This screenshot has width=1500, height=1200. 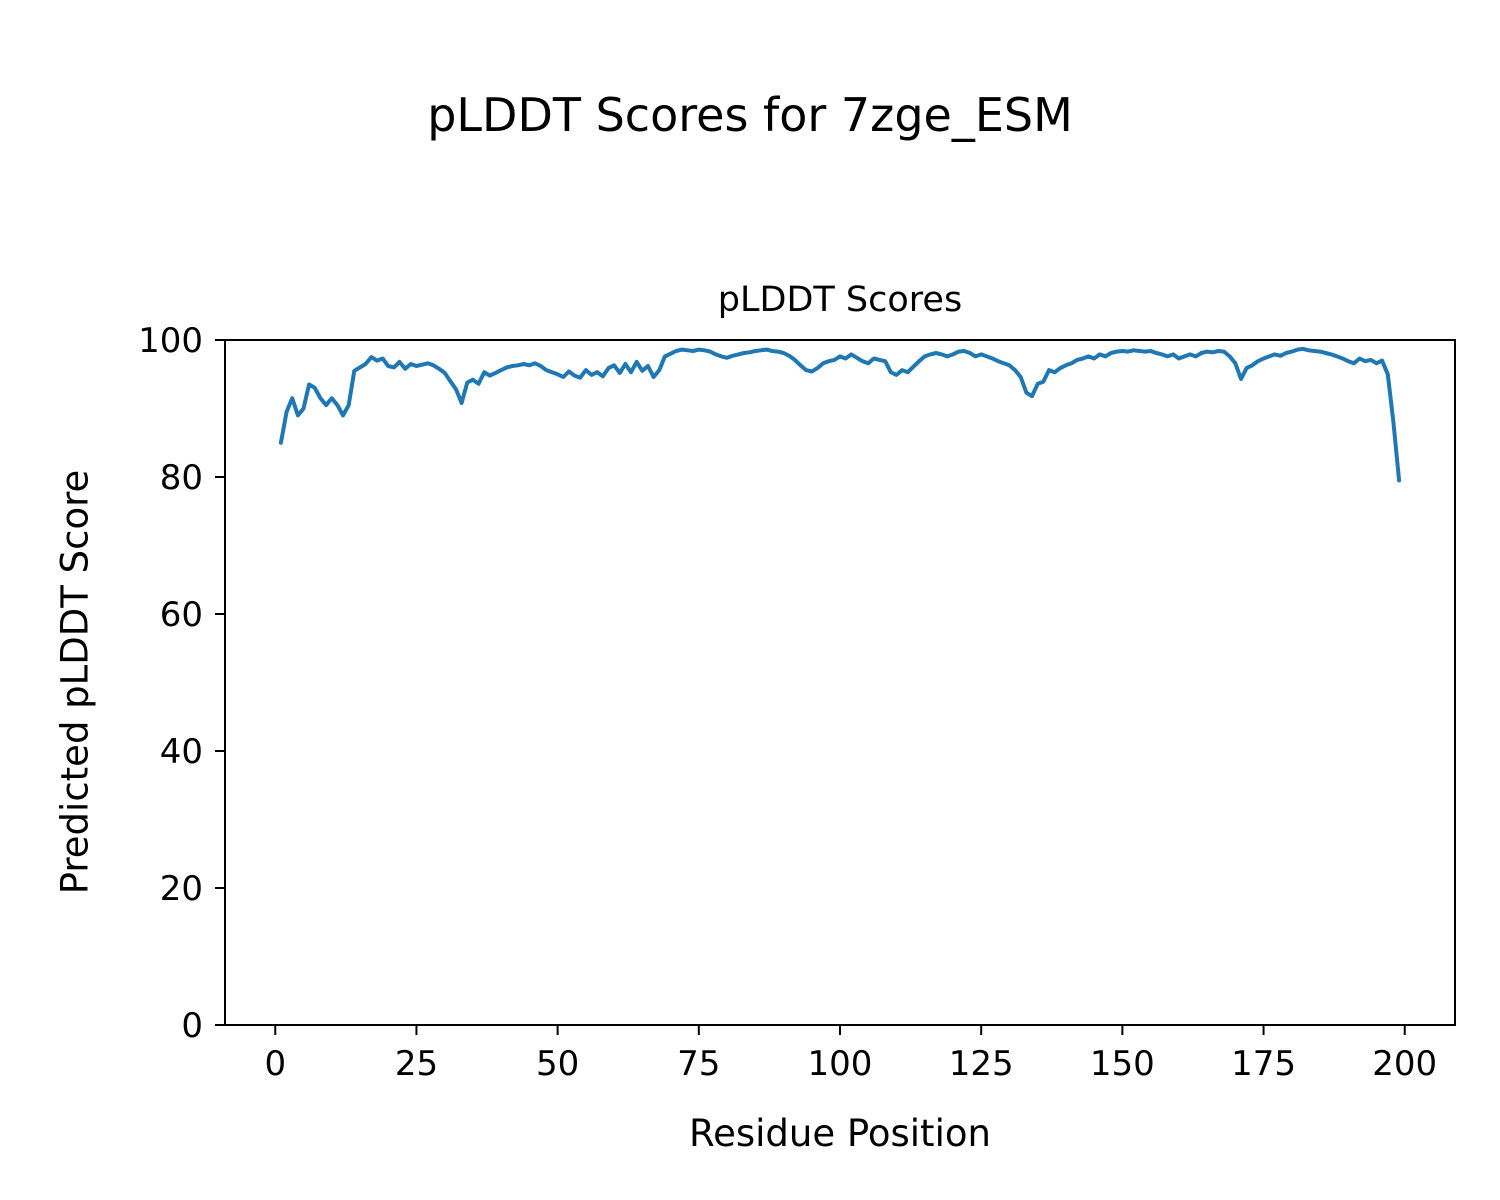 I want to click on x-tick-label: 50, so click(x=557, y=1064).